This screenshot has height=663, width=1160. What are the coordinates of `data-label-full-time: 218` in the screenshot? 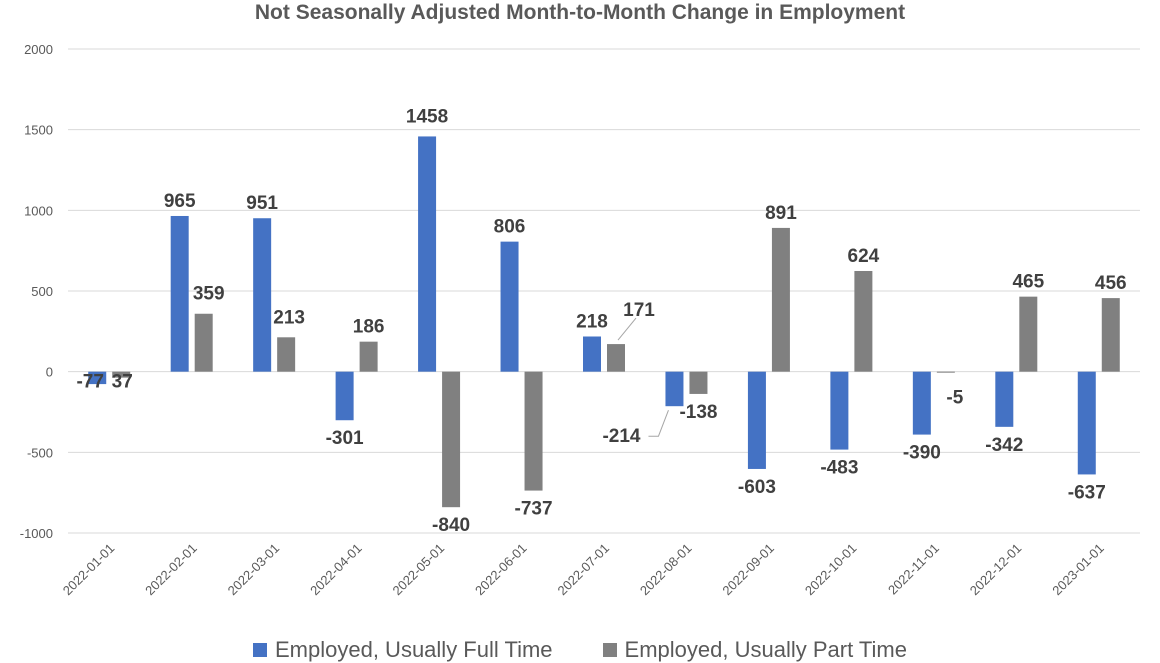 It's located at (592, 321).